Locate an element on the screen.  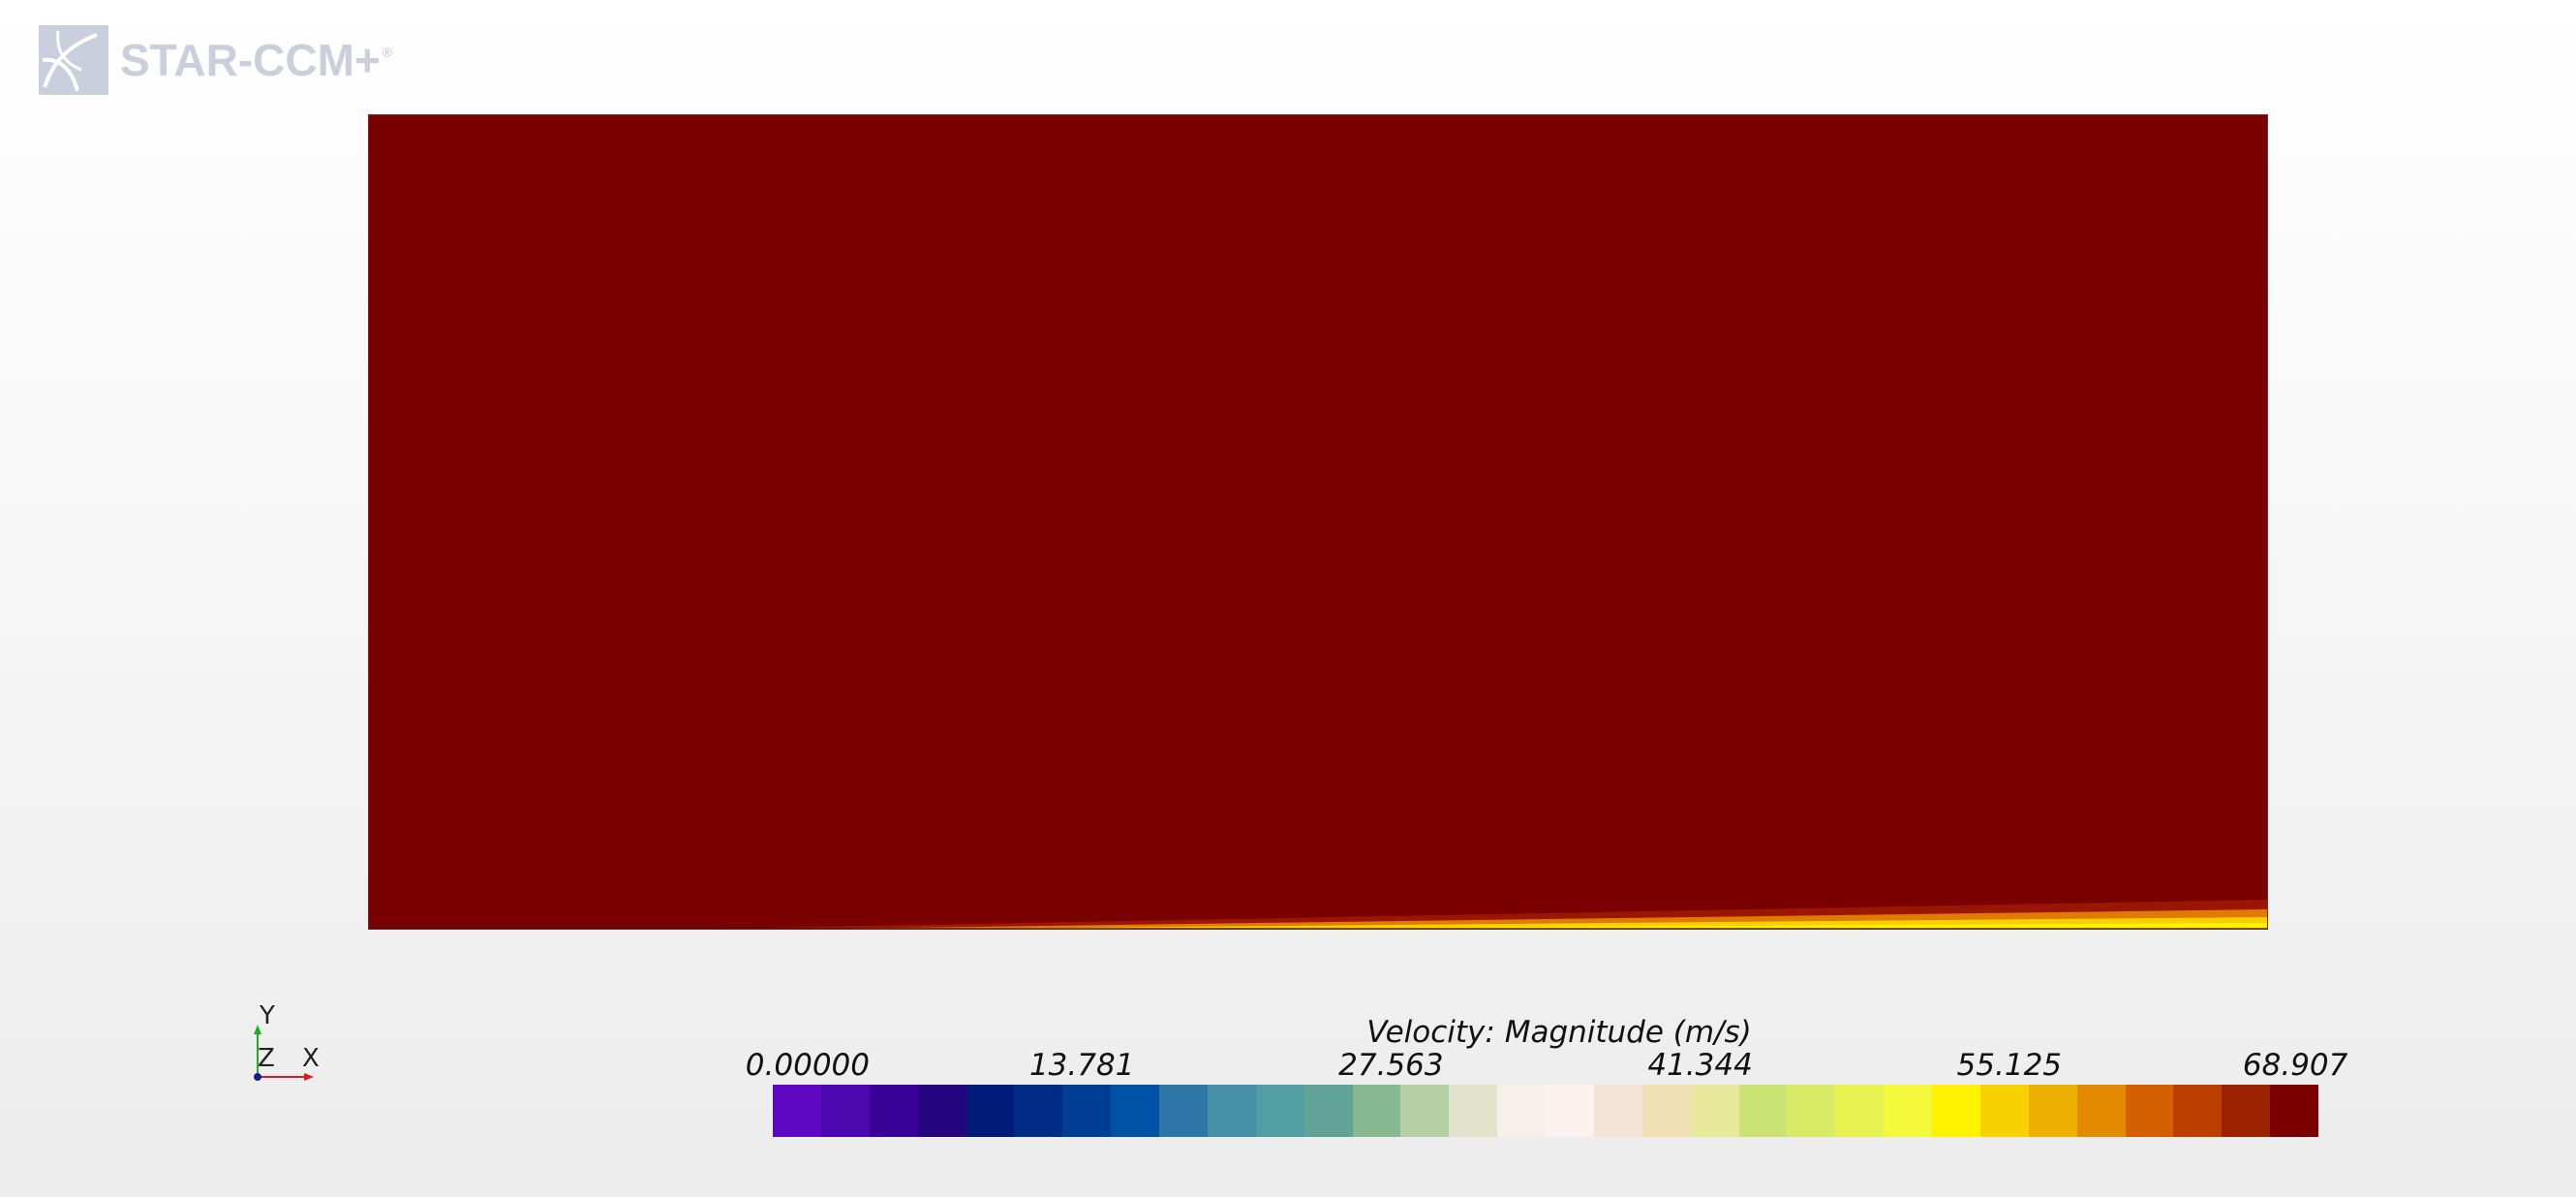
wall-line is located at coordinates (1318, 928).